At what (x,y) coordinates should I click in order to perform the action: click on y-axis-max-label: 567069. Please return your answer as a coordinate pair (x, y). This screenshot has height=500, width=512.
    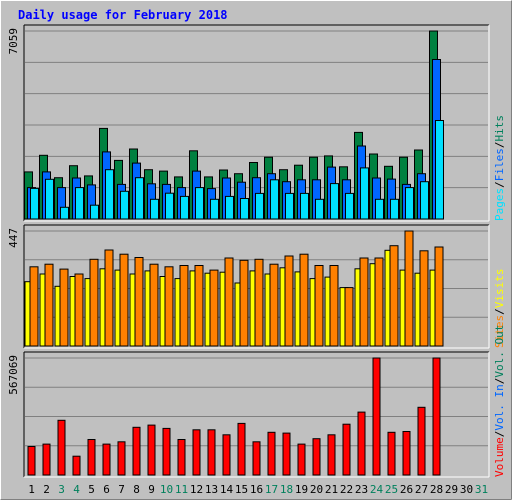
    Looking at the image, I should click on (13, 375).